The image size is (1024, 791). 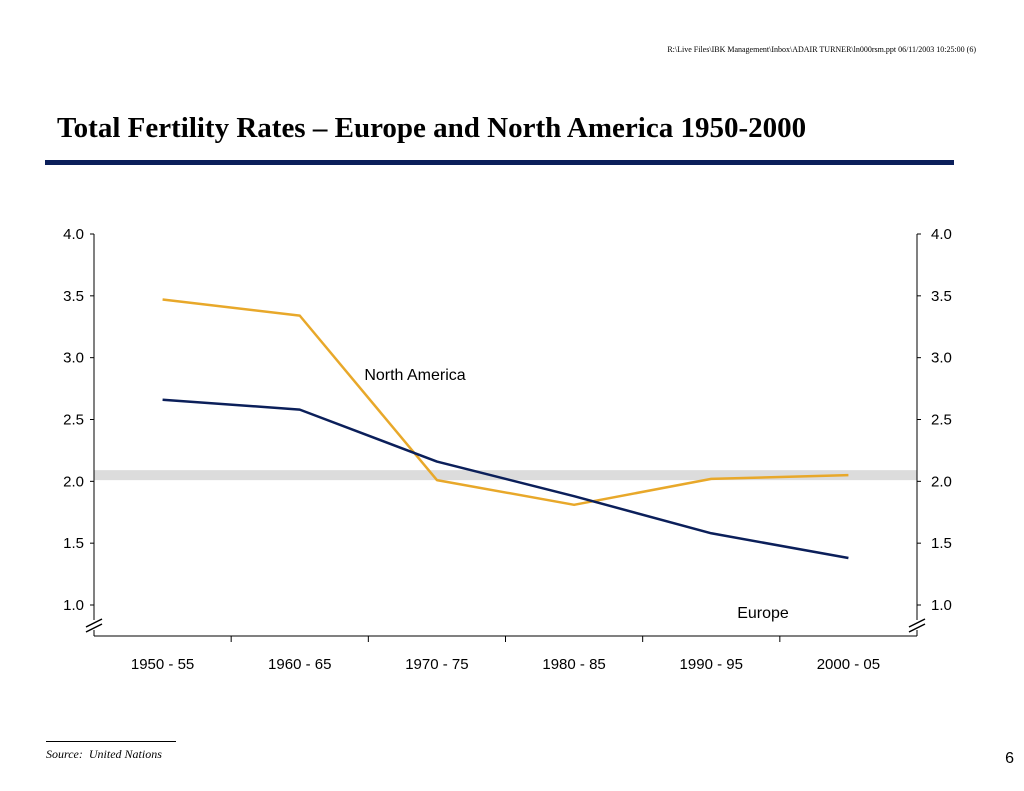 I want to click on y-tick-label-left: 4.0, so click(x=73, y=234).